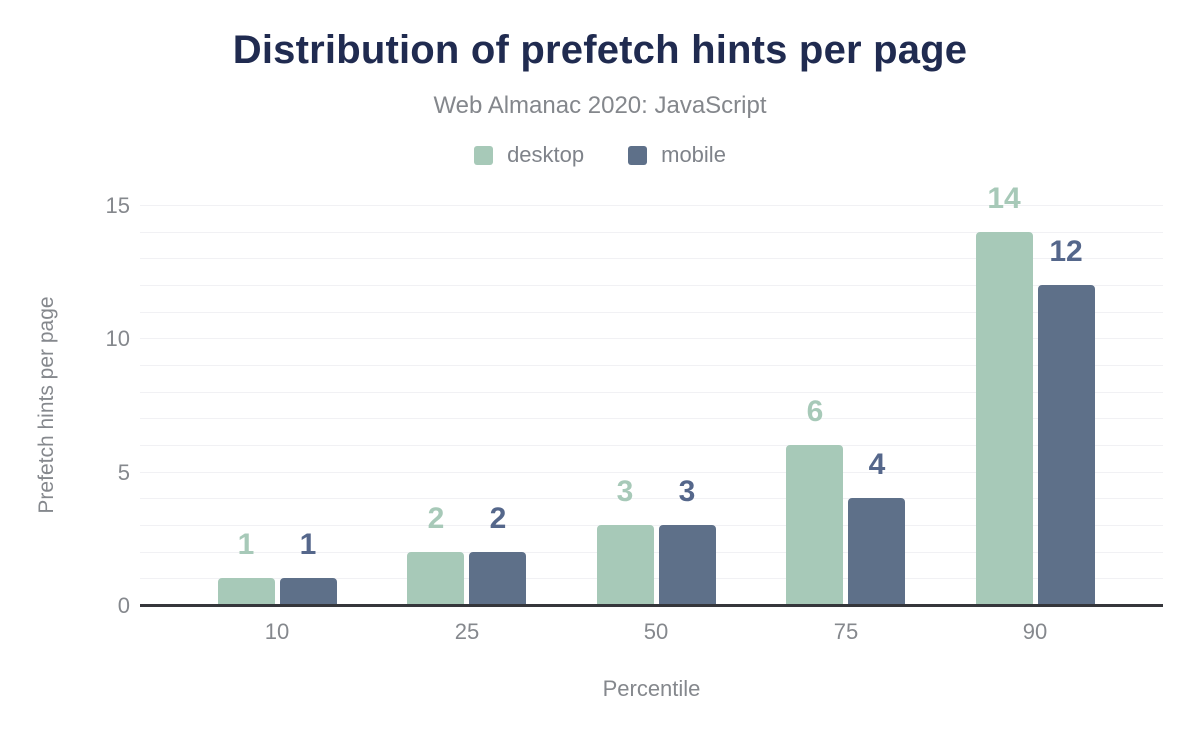 This screenshot has height=742, width=1200. Describe the element at coordinates (693, 154) in the screenshot. I see `legend-label-mobile: mobile` at that location.